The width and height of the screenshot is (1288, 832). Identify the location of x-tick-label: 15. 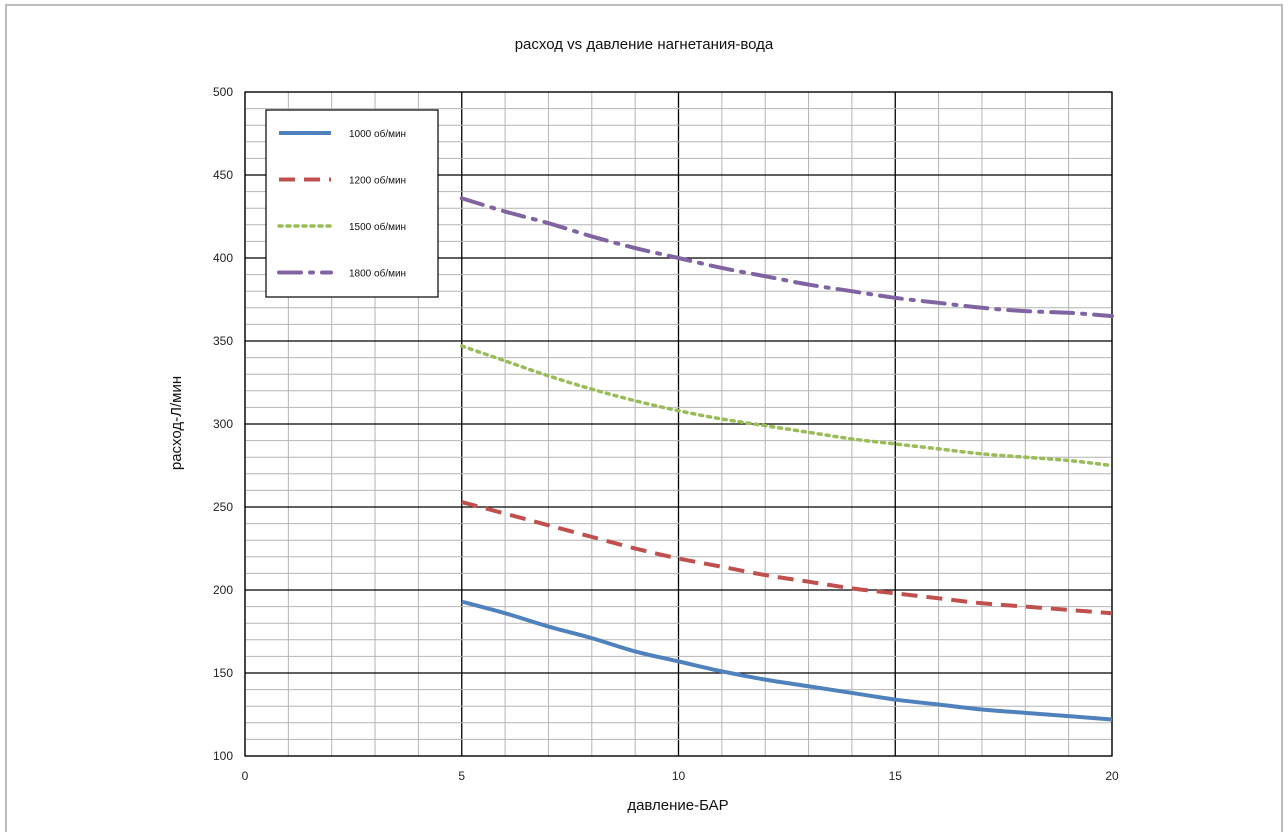
(896, 776).